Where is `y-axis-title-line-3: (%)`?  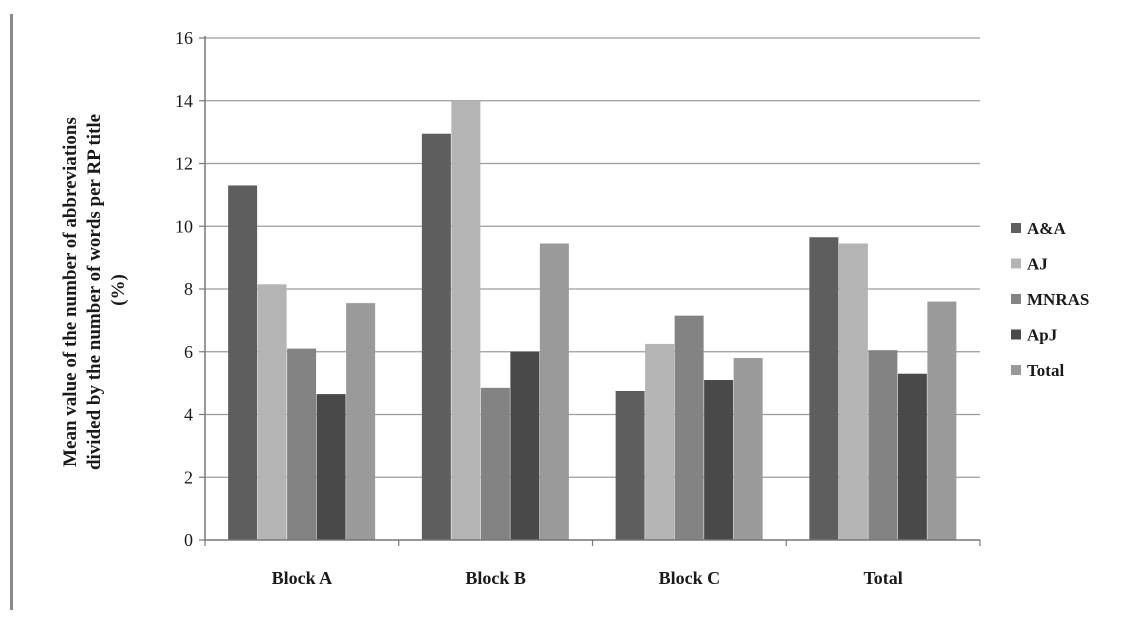 y-axis-title-line-3: (%) is located at coordinates (118, 290).